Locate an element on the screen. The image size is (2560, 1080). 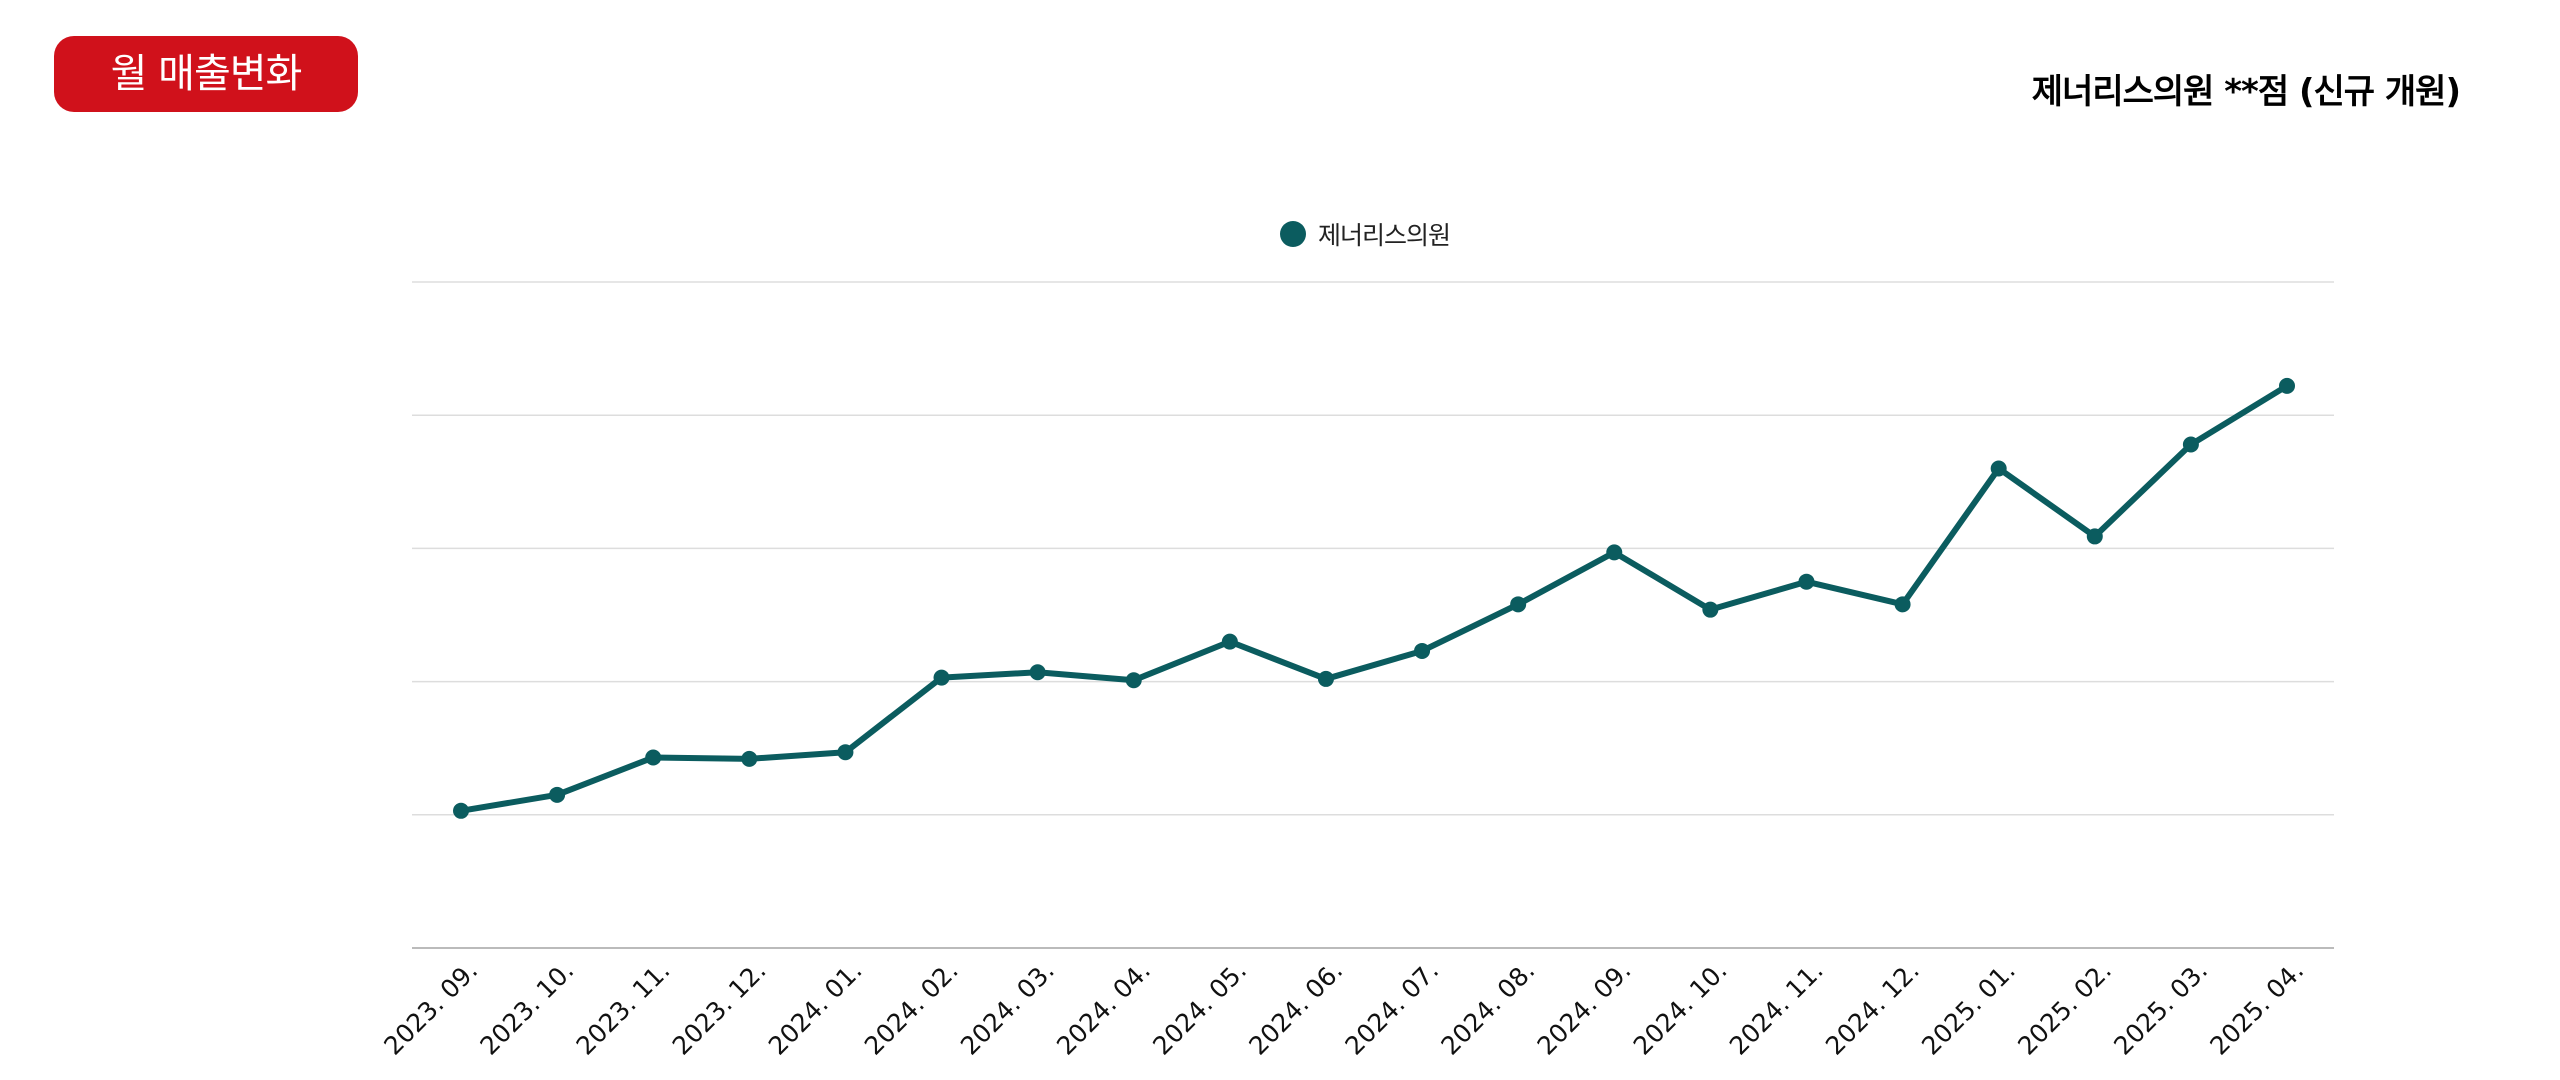
x-tick-label: 2024. 12. is located at coordinates (1872, 1008).